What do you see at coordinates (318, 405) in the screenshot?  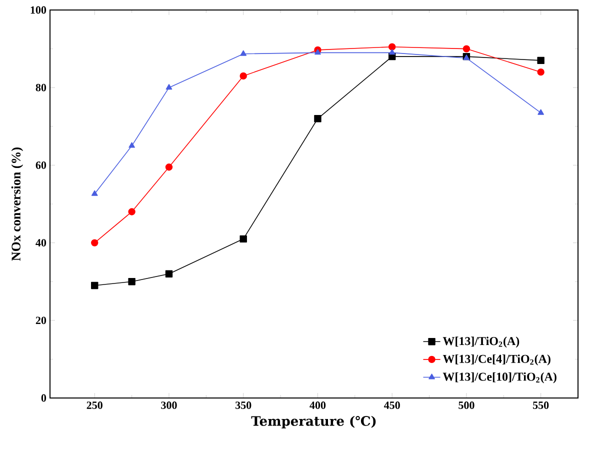 I see `x-tick-label: 400` at bounding box center [318, 405].